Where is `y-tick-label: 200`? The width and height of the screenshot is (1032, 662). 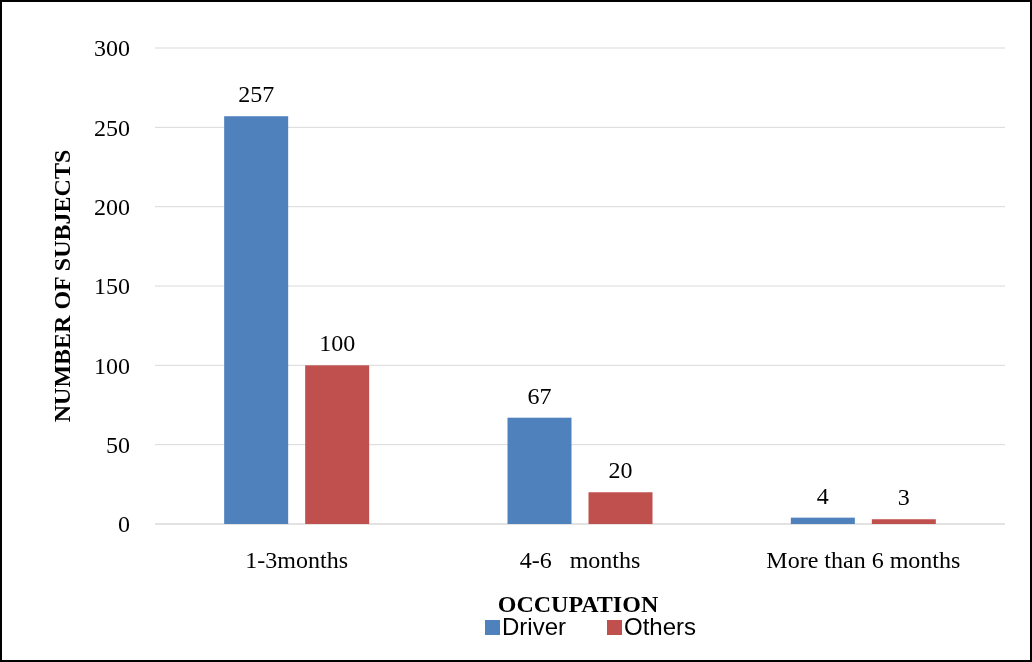 y-tick-label: 200 is located at coordinates (112, 207).